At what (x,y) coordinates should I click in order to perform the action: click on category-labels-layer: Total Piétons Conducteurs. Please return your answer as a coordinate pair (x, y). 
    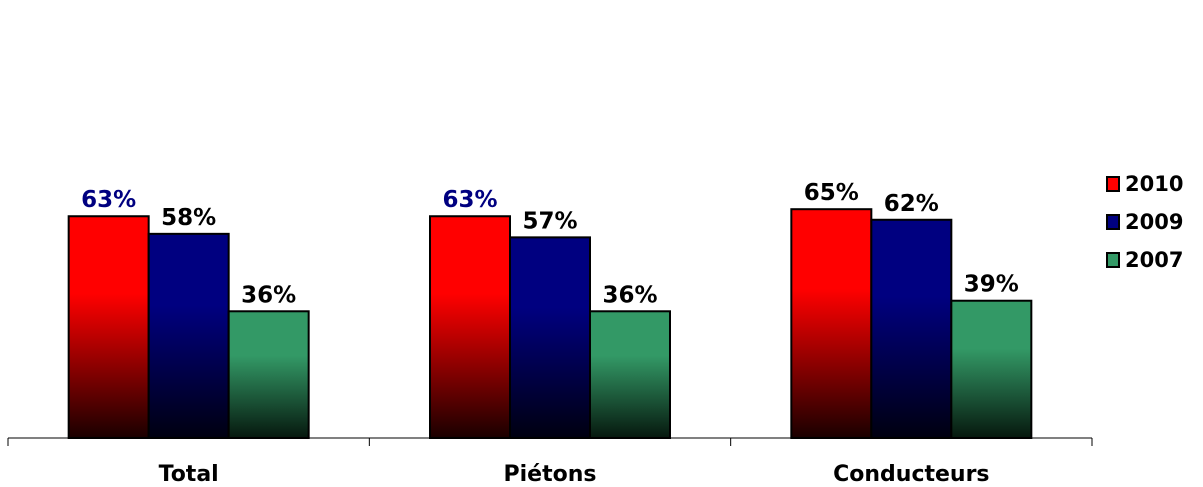
    Looking at the image, I should click on (574, 474).